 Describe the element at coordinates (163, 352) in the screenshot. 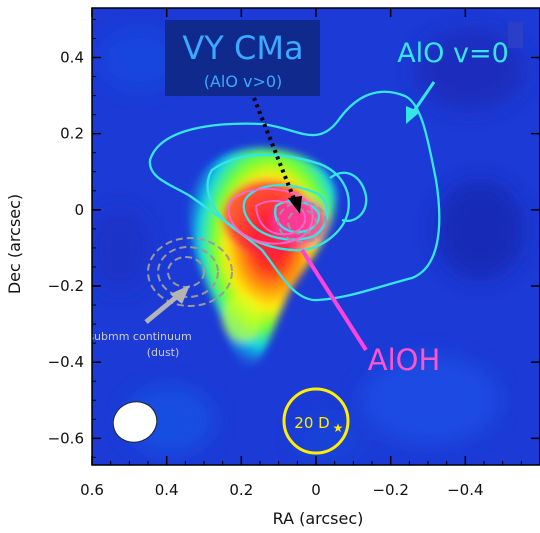

I see `continuum-sublabel: (dust)` at that location.